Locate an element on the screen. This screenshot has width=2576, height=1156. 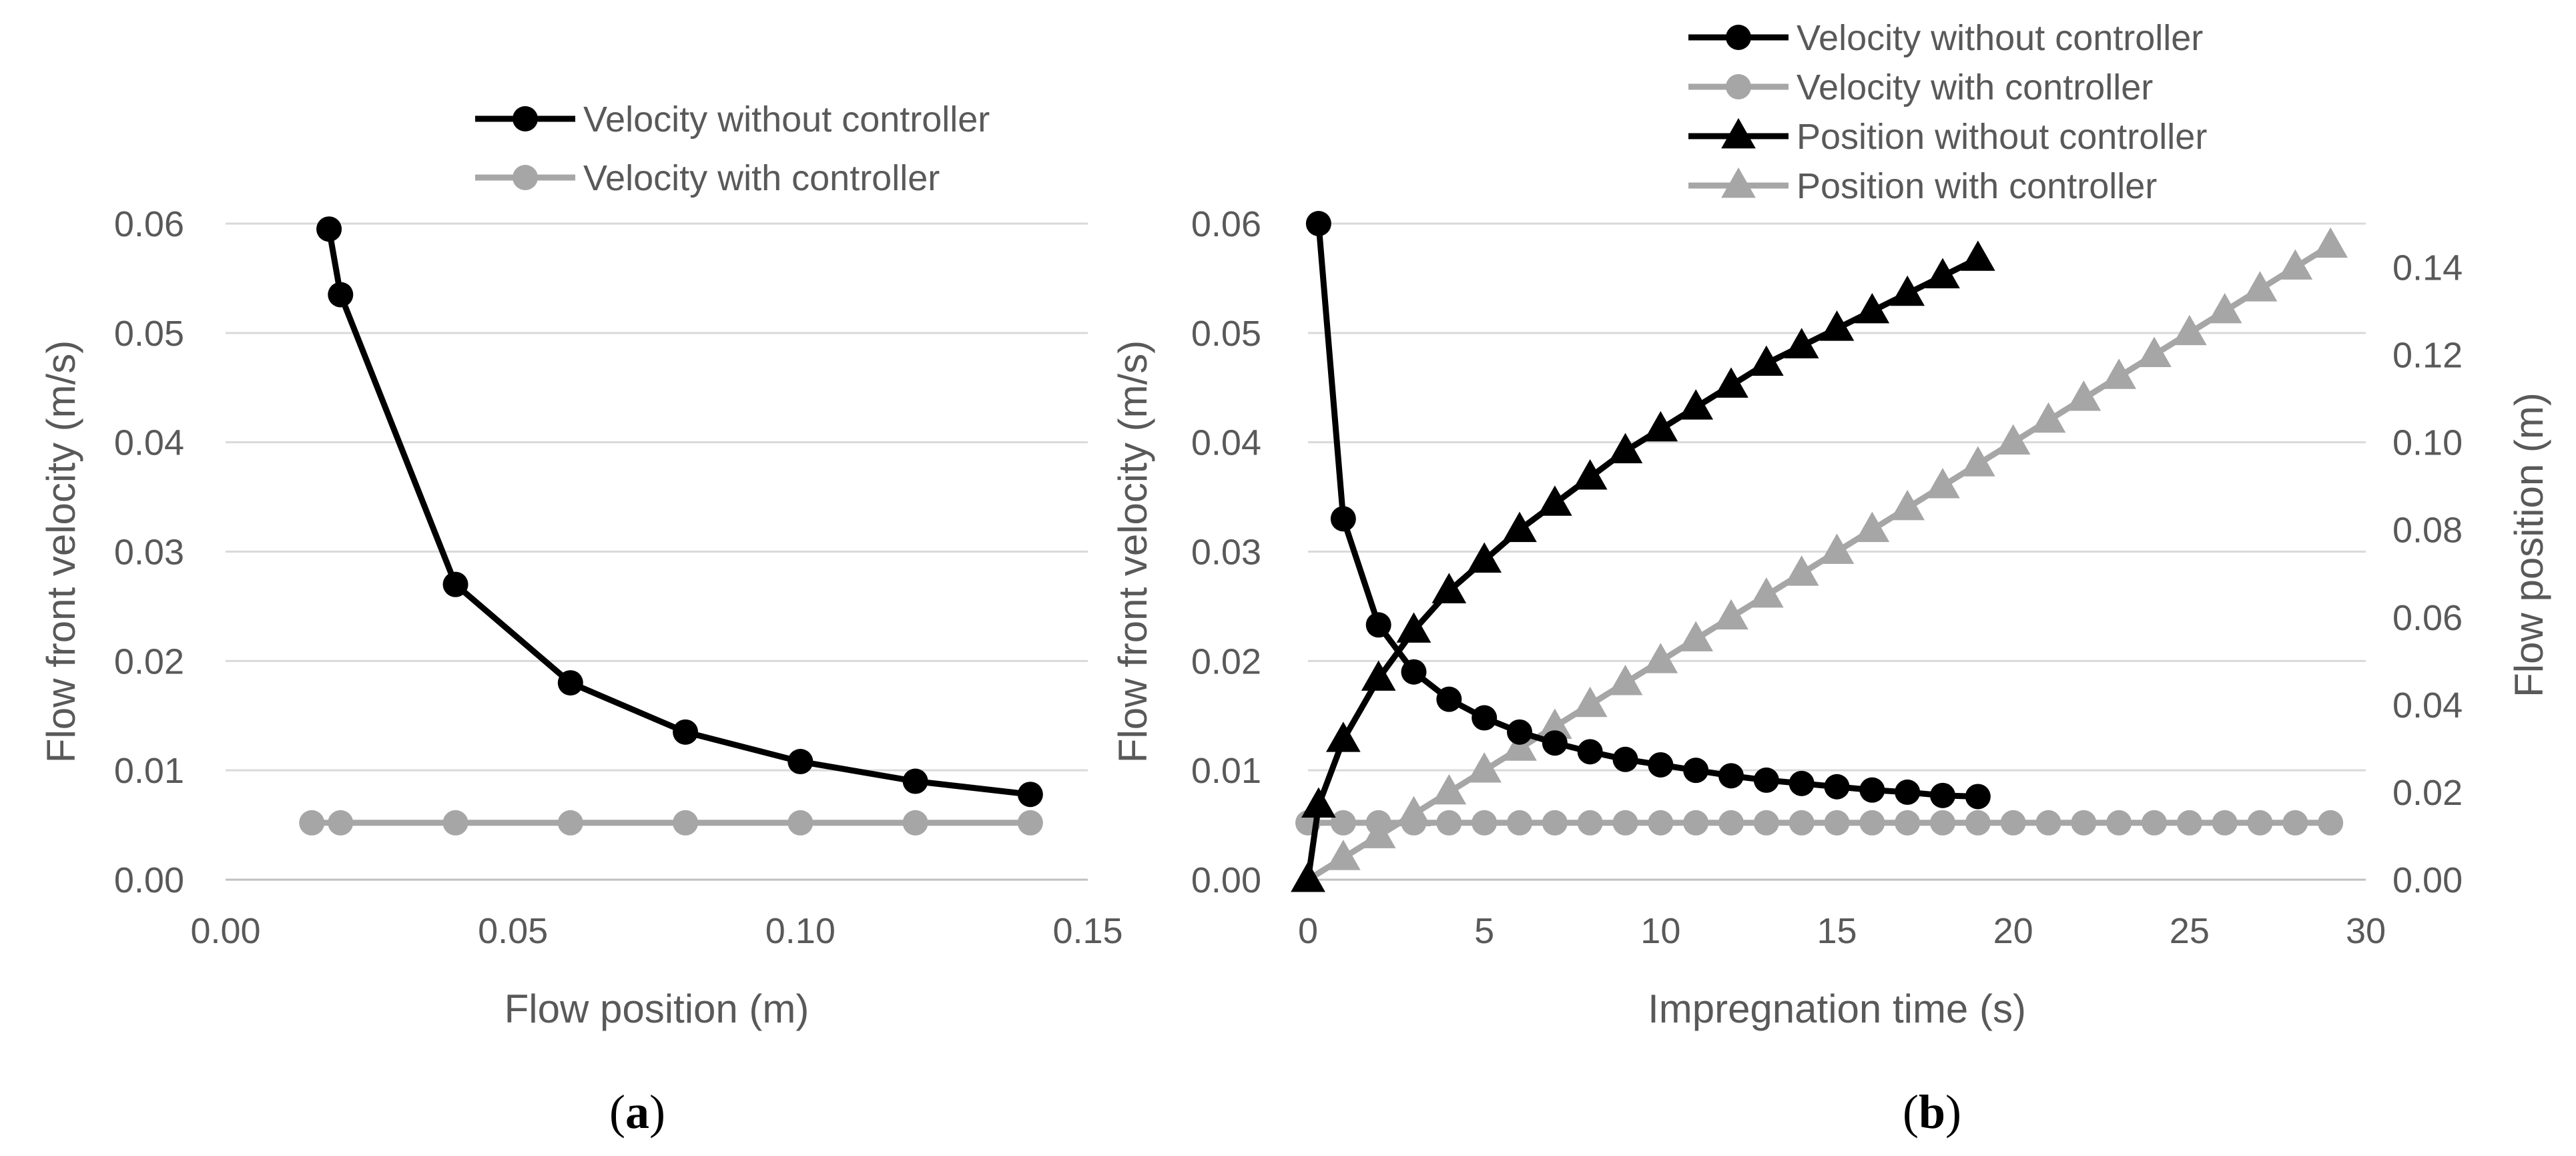
chart-a-legend-item: Velocity with controller is located at coordinates (708, 178).